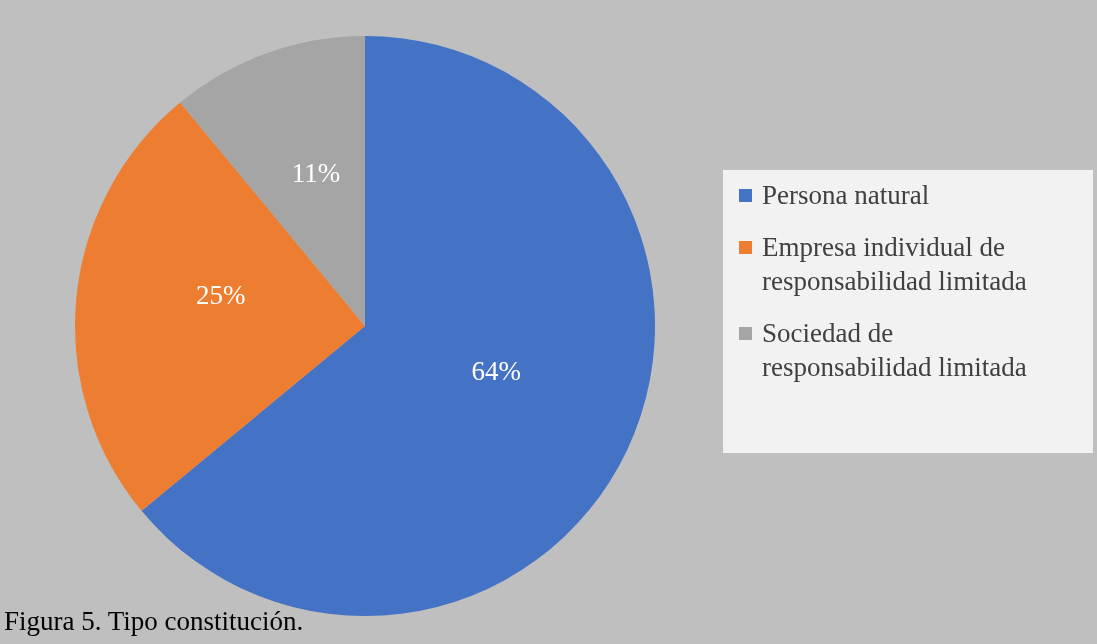  Describe the element at coordinates (220, 295) in the screenshot. I see `data-label: 25%` at that location.